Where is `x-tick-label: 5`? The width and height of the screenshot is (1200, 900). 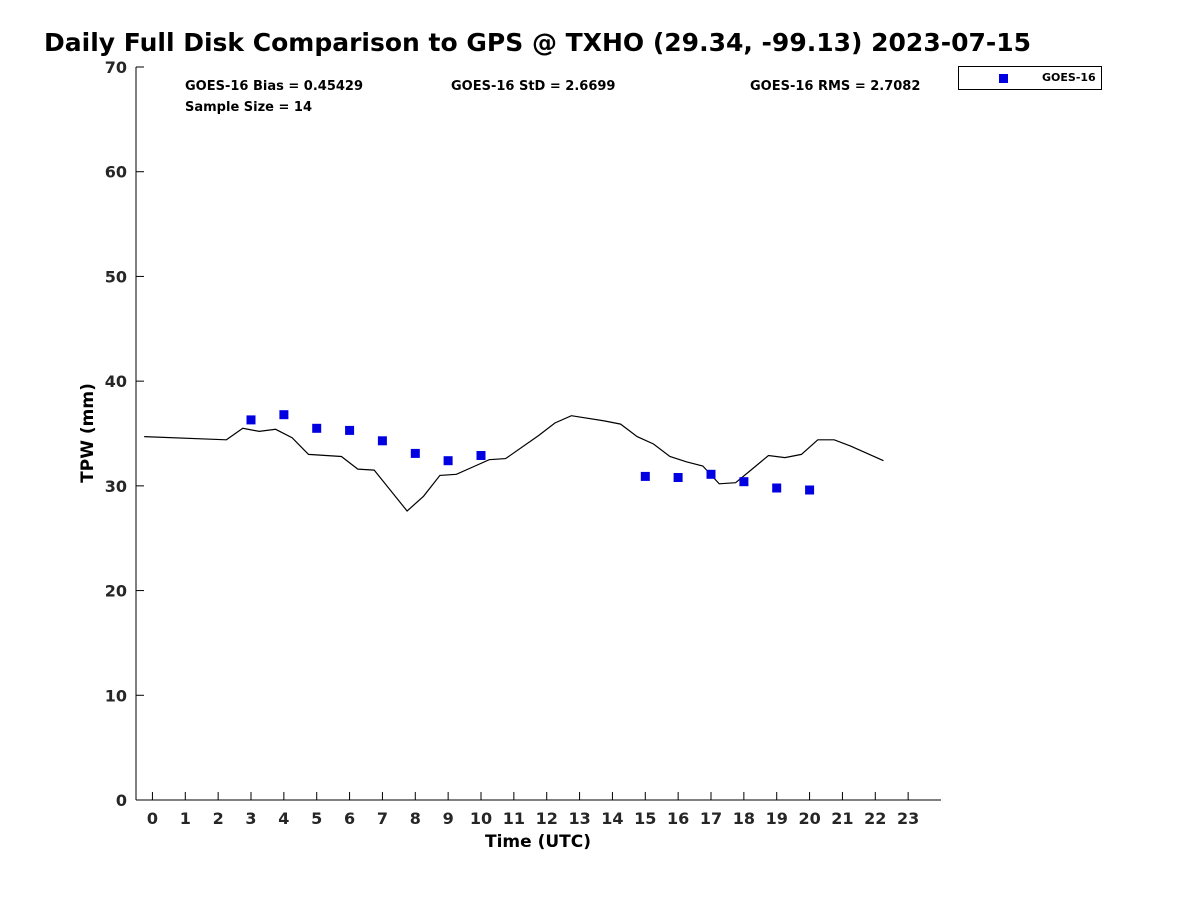
x-tick-label: 5 is located at coordinates (316, 818).